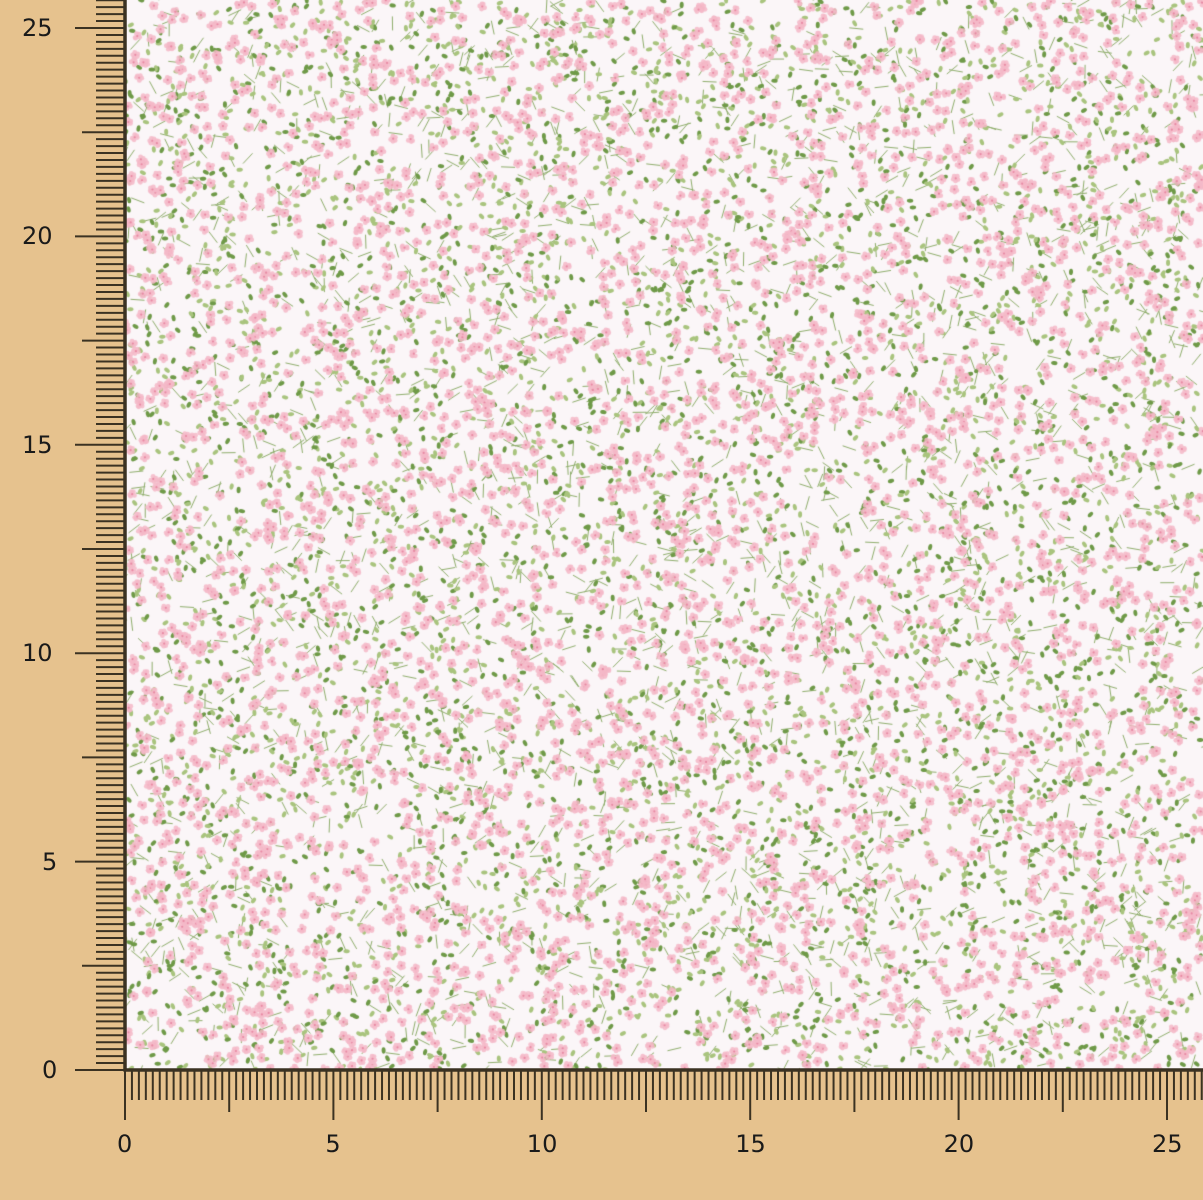 This screenshot has width=1203, height=1200. What do you see at coordinates (1167, 1144) in the screenshot?
I see `x-ruler-label: 25` at bounding box center [1167, 1144].